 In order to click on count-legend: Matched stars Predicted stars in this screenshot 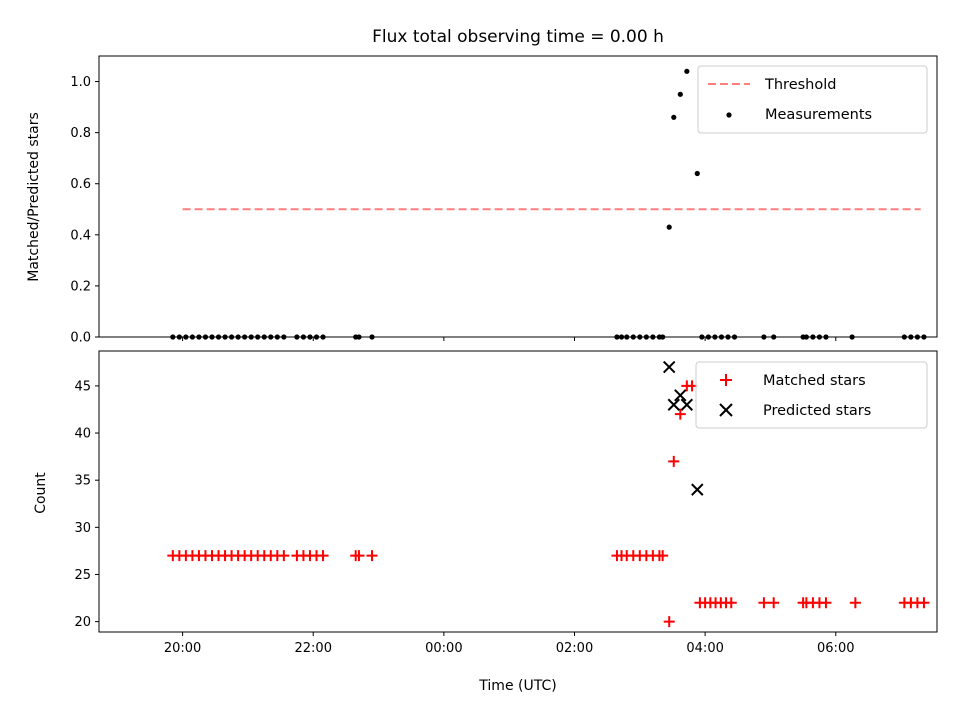, I will do `click(811, 395)`.